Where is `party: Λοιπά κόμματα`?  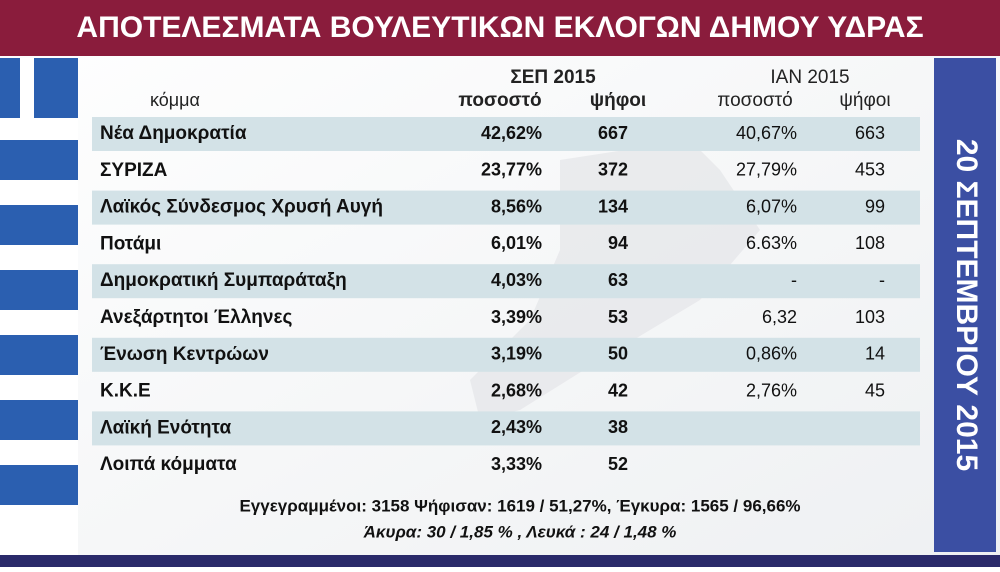 party: Λοιπά κόμματα is located at coordinates (168, 464).